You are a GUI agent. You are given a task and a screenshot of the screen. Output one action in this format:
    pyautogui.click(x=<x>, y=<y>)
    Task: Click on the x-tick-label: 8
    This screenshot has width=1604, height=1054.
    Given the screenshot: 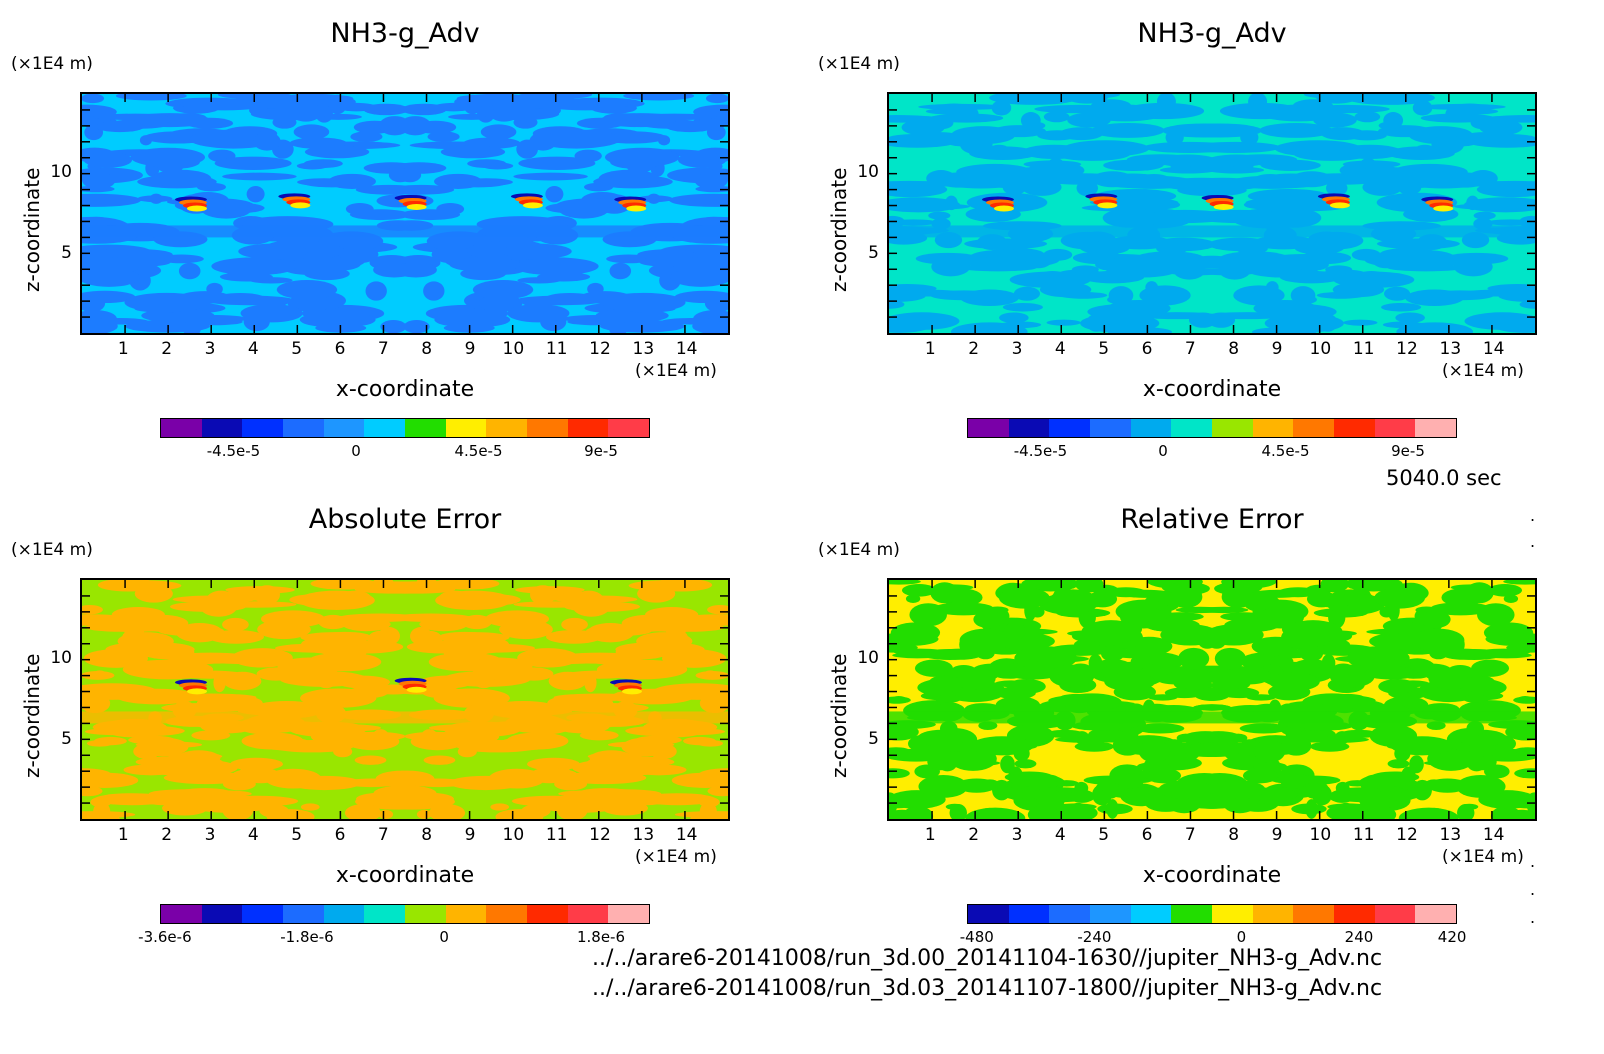 What is the action you would take?
    pyautogui.click(x=1234, y=349)
    